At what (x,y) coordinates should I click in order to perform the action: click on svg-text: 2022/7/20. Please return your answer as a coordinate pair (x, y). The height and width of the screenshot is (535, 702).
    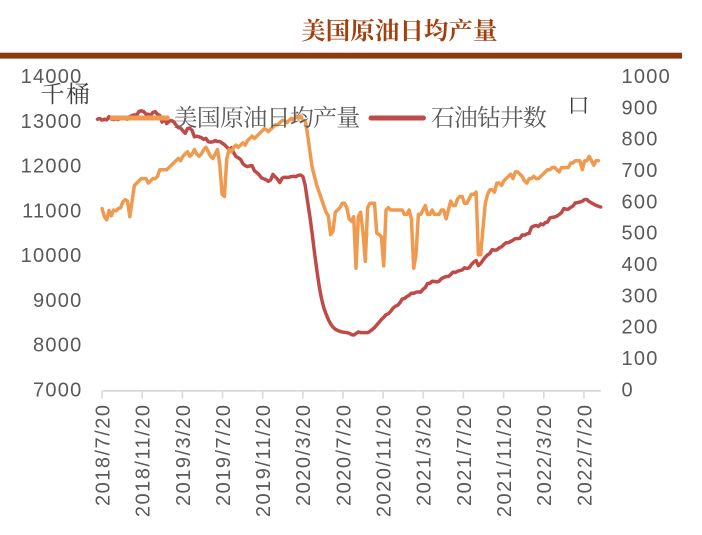
    Looking at the image, I should click on (585, 455).